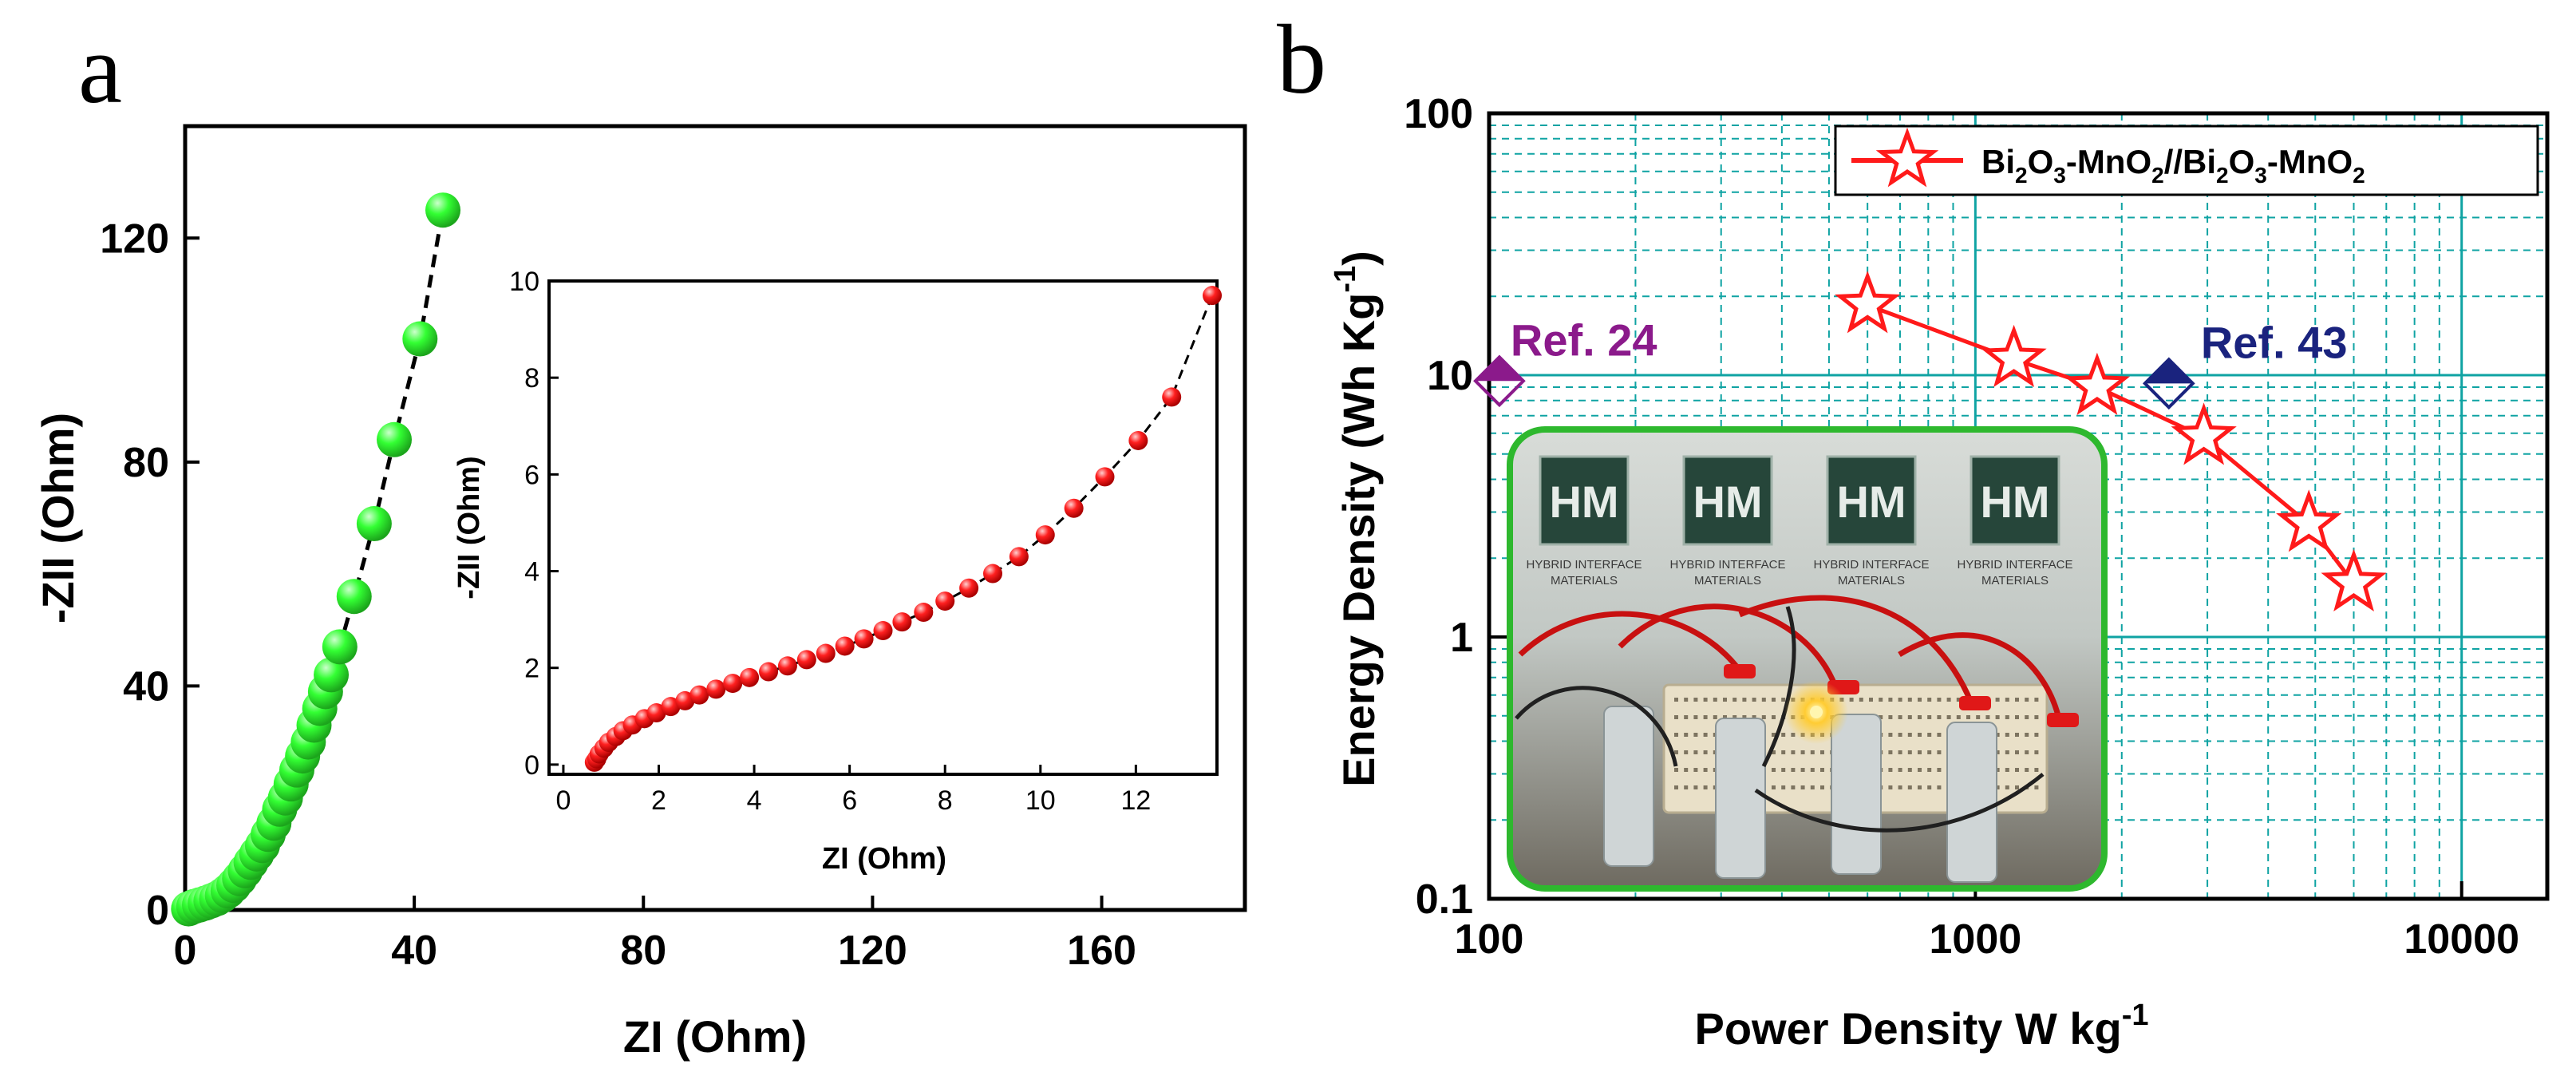  I want to click on inset-frame-a, so click(883, 527).